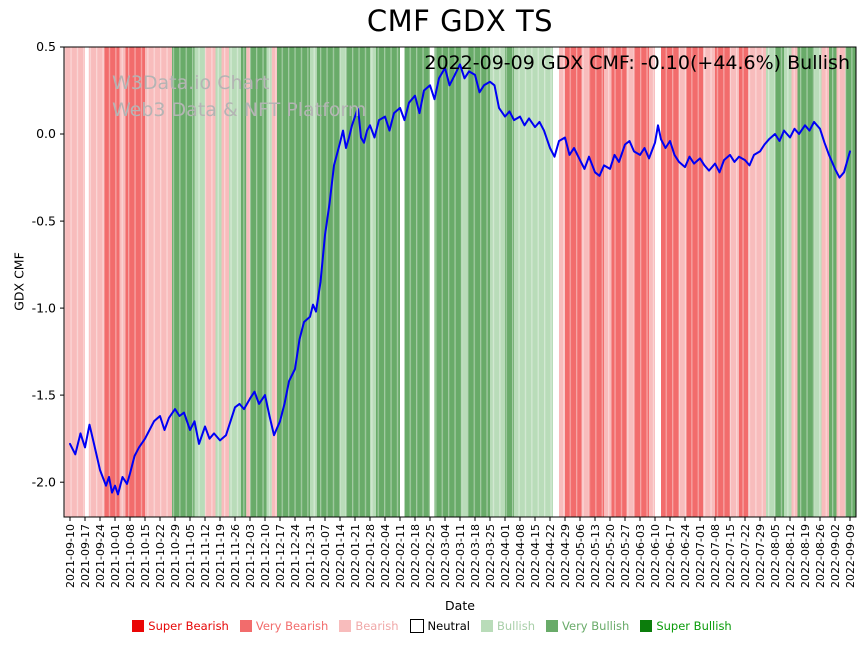 The image size is (864, 646). I want to click on legend-item: Very Bearish, so click(284, 626).